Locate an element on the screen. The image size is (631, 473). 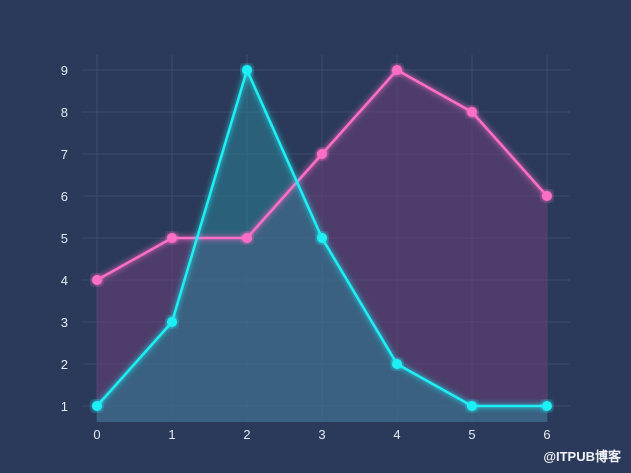
y-tick-label: 4 is located at coordinates (64, 280).